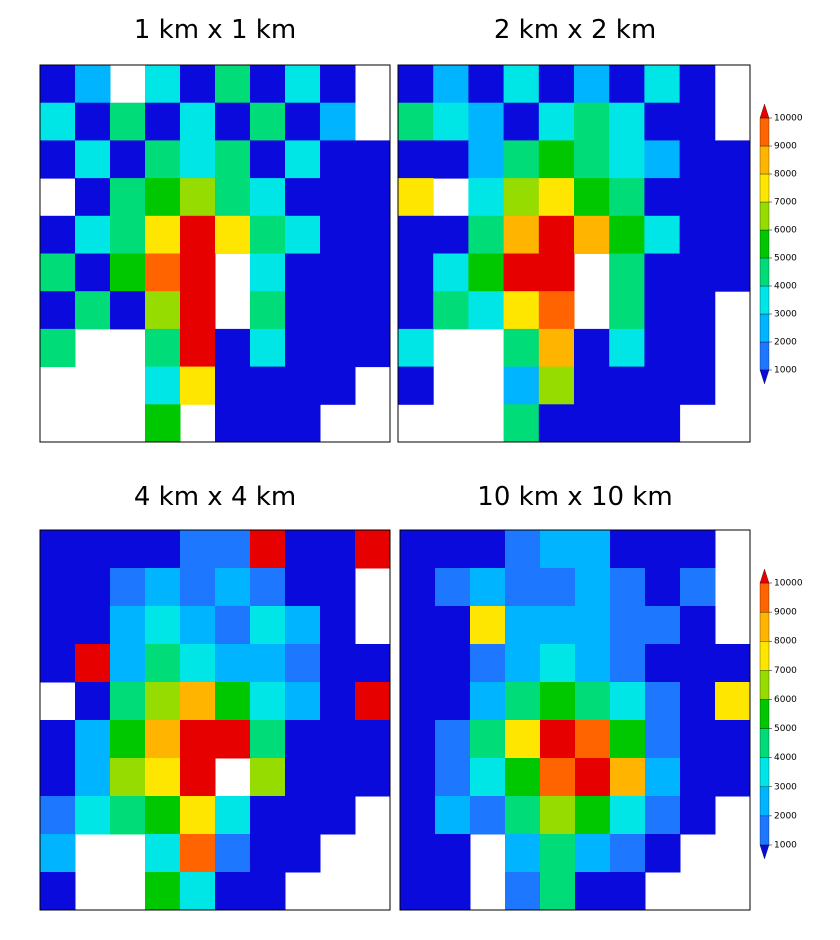 The width and height of the screenshot is (840, 940). Describe the element at coordinates (574, 497) in the screenshot. I see `panel-title: 10 km x 10 km` at that location.